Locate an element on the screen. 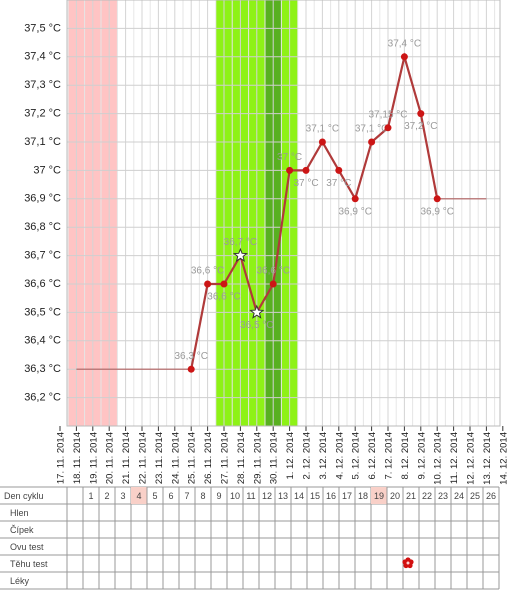 The height and width of the screenshot is (600, 515). day-number: 18 is located at coordinates (363, 496).